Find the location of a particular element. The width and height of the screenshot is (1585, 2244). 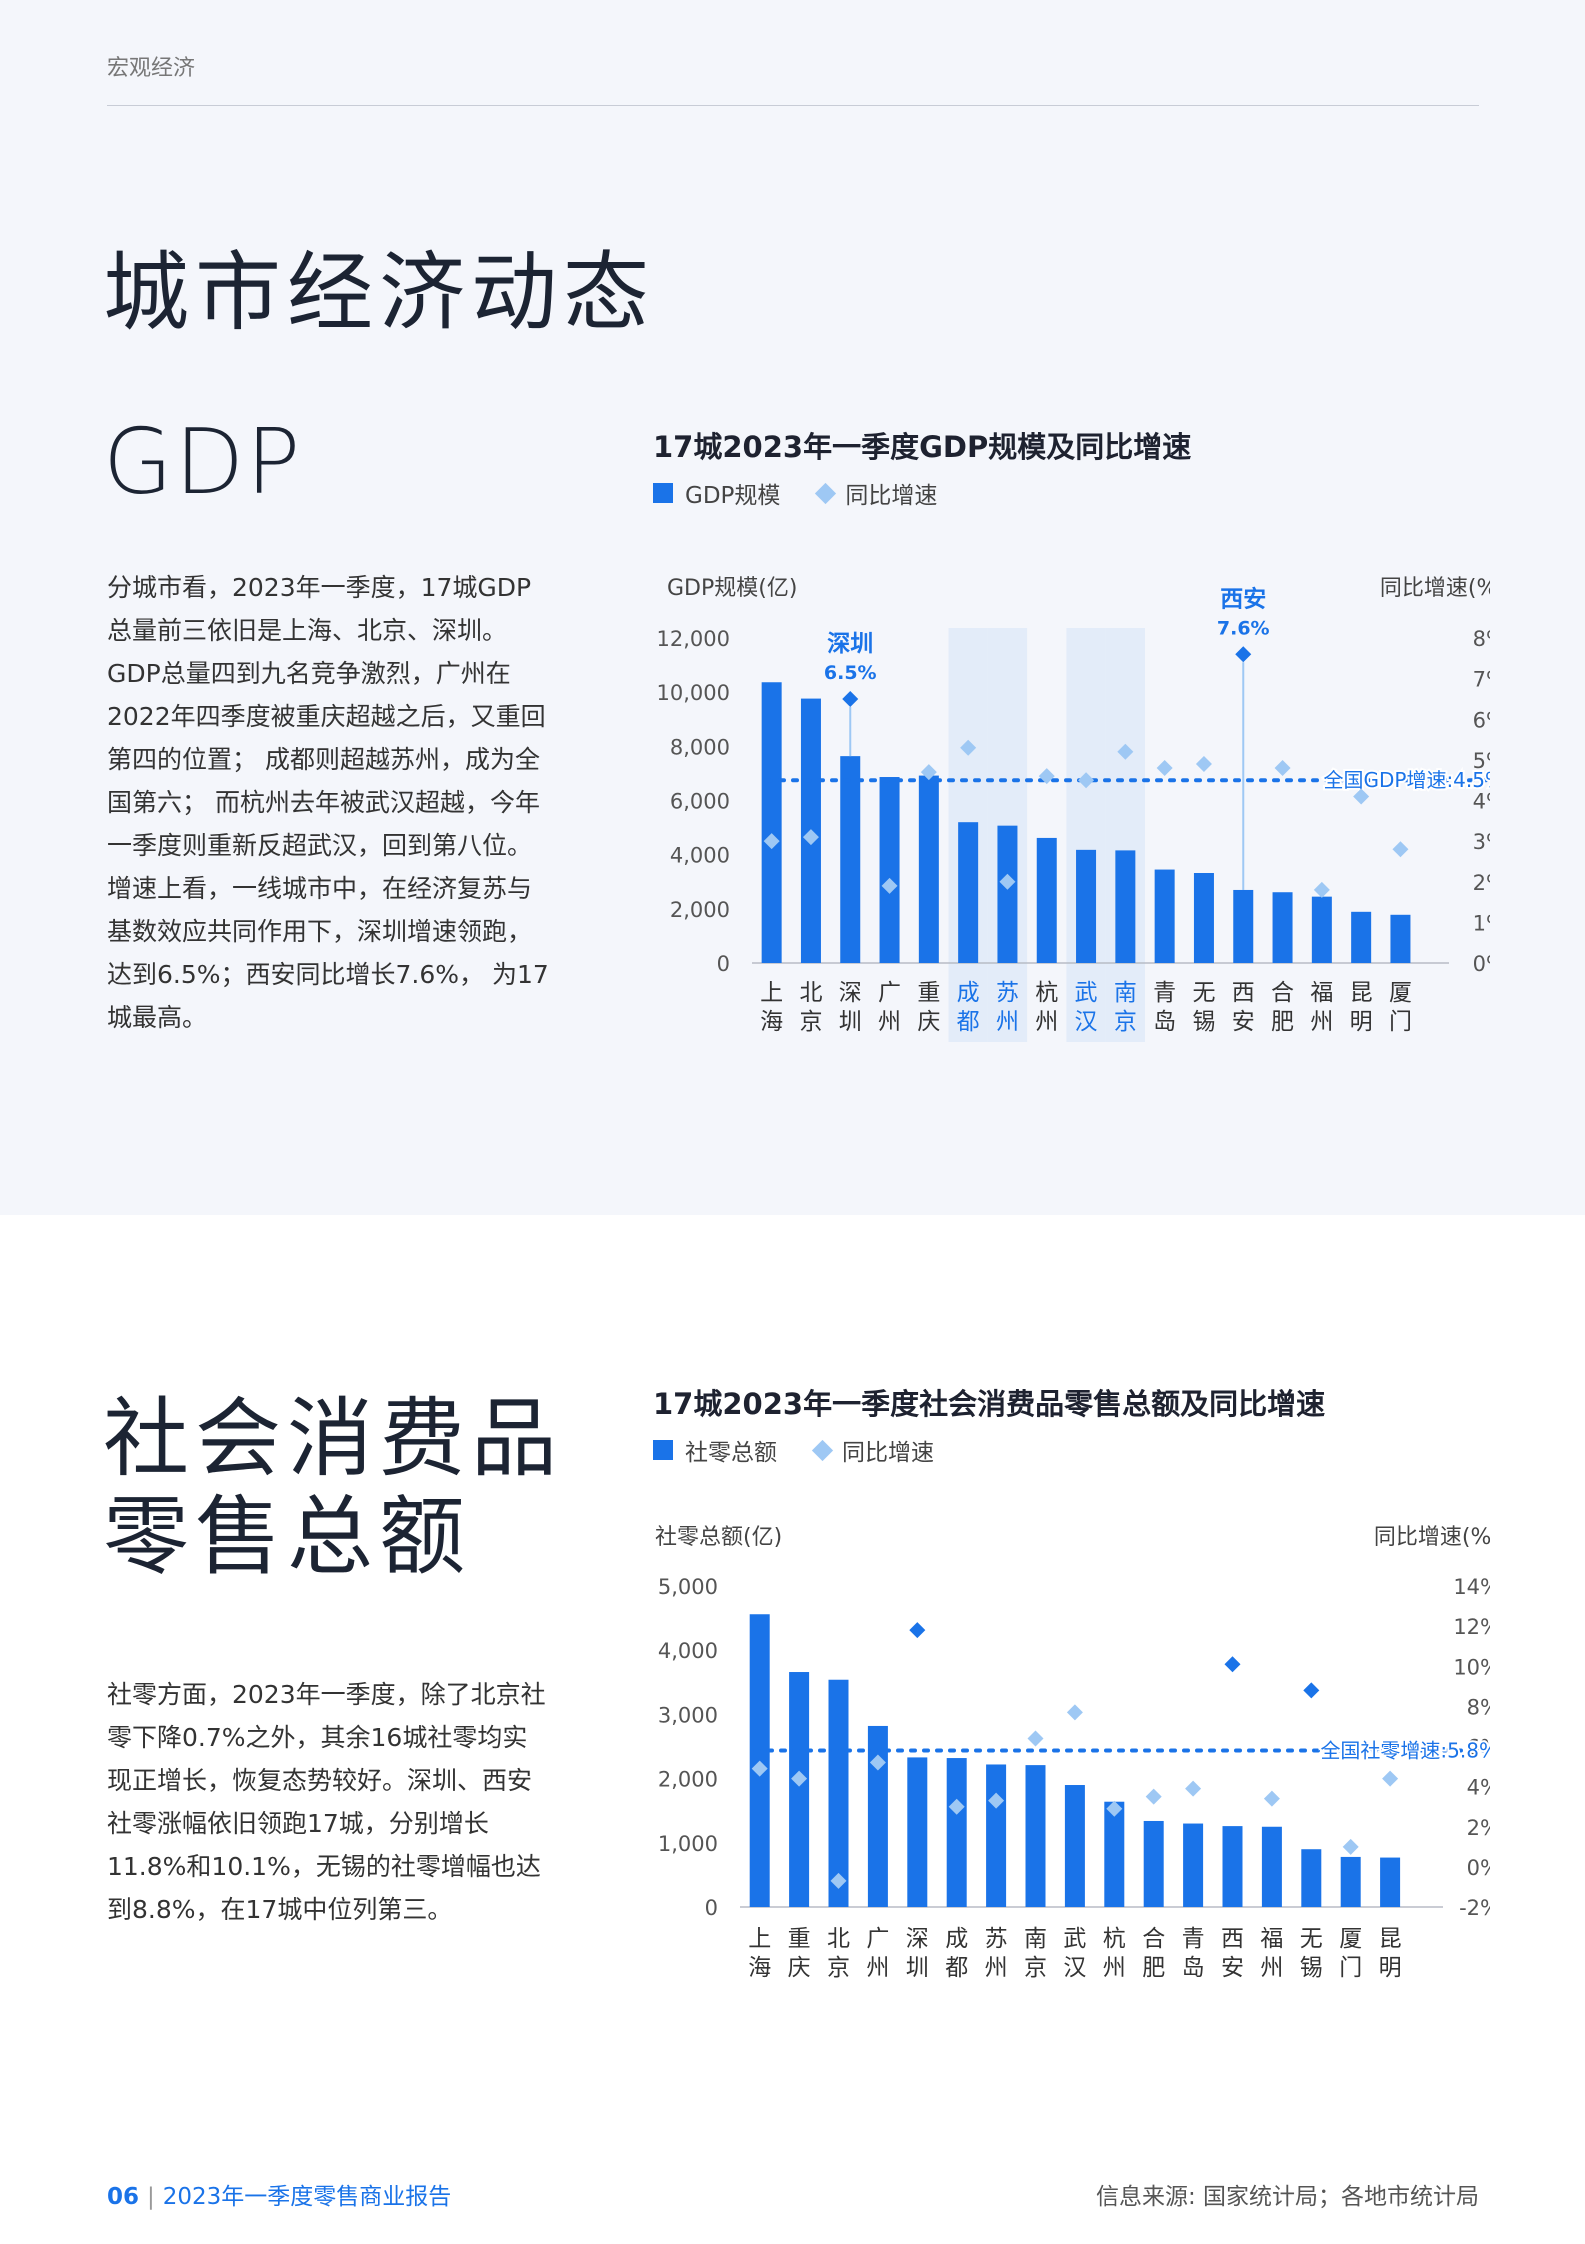

x-tick-label: 圳 is located at coordinates (850, 1022).